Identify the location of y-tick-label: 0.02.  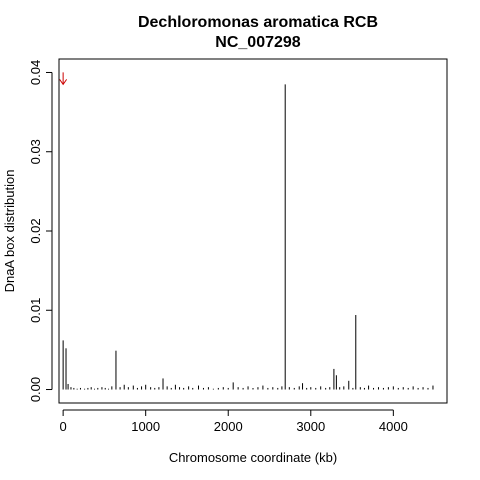
(35, 230).